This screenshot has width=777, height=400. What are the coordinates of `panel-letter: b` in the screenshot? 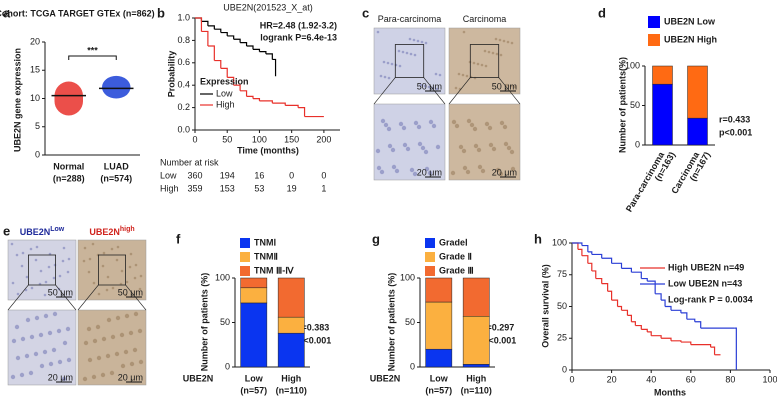 It's located at (161, 12).